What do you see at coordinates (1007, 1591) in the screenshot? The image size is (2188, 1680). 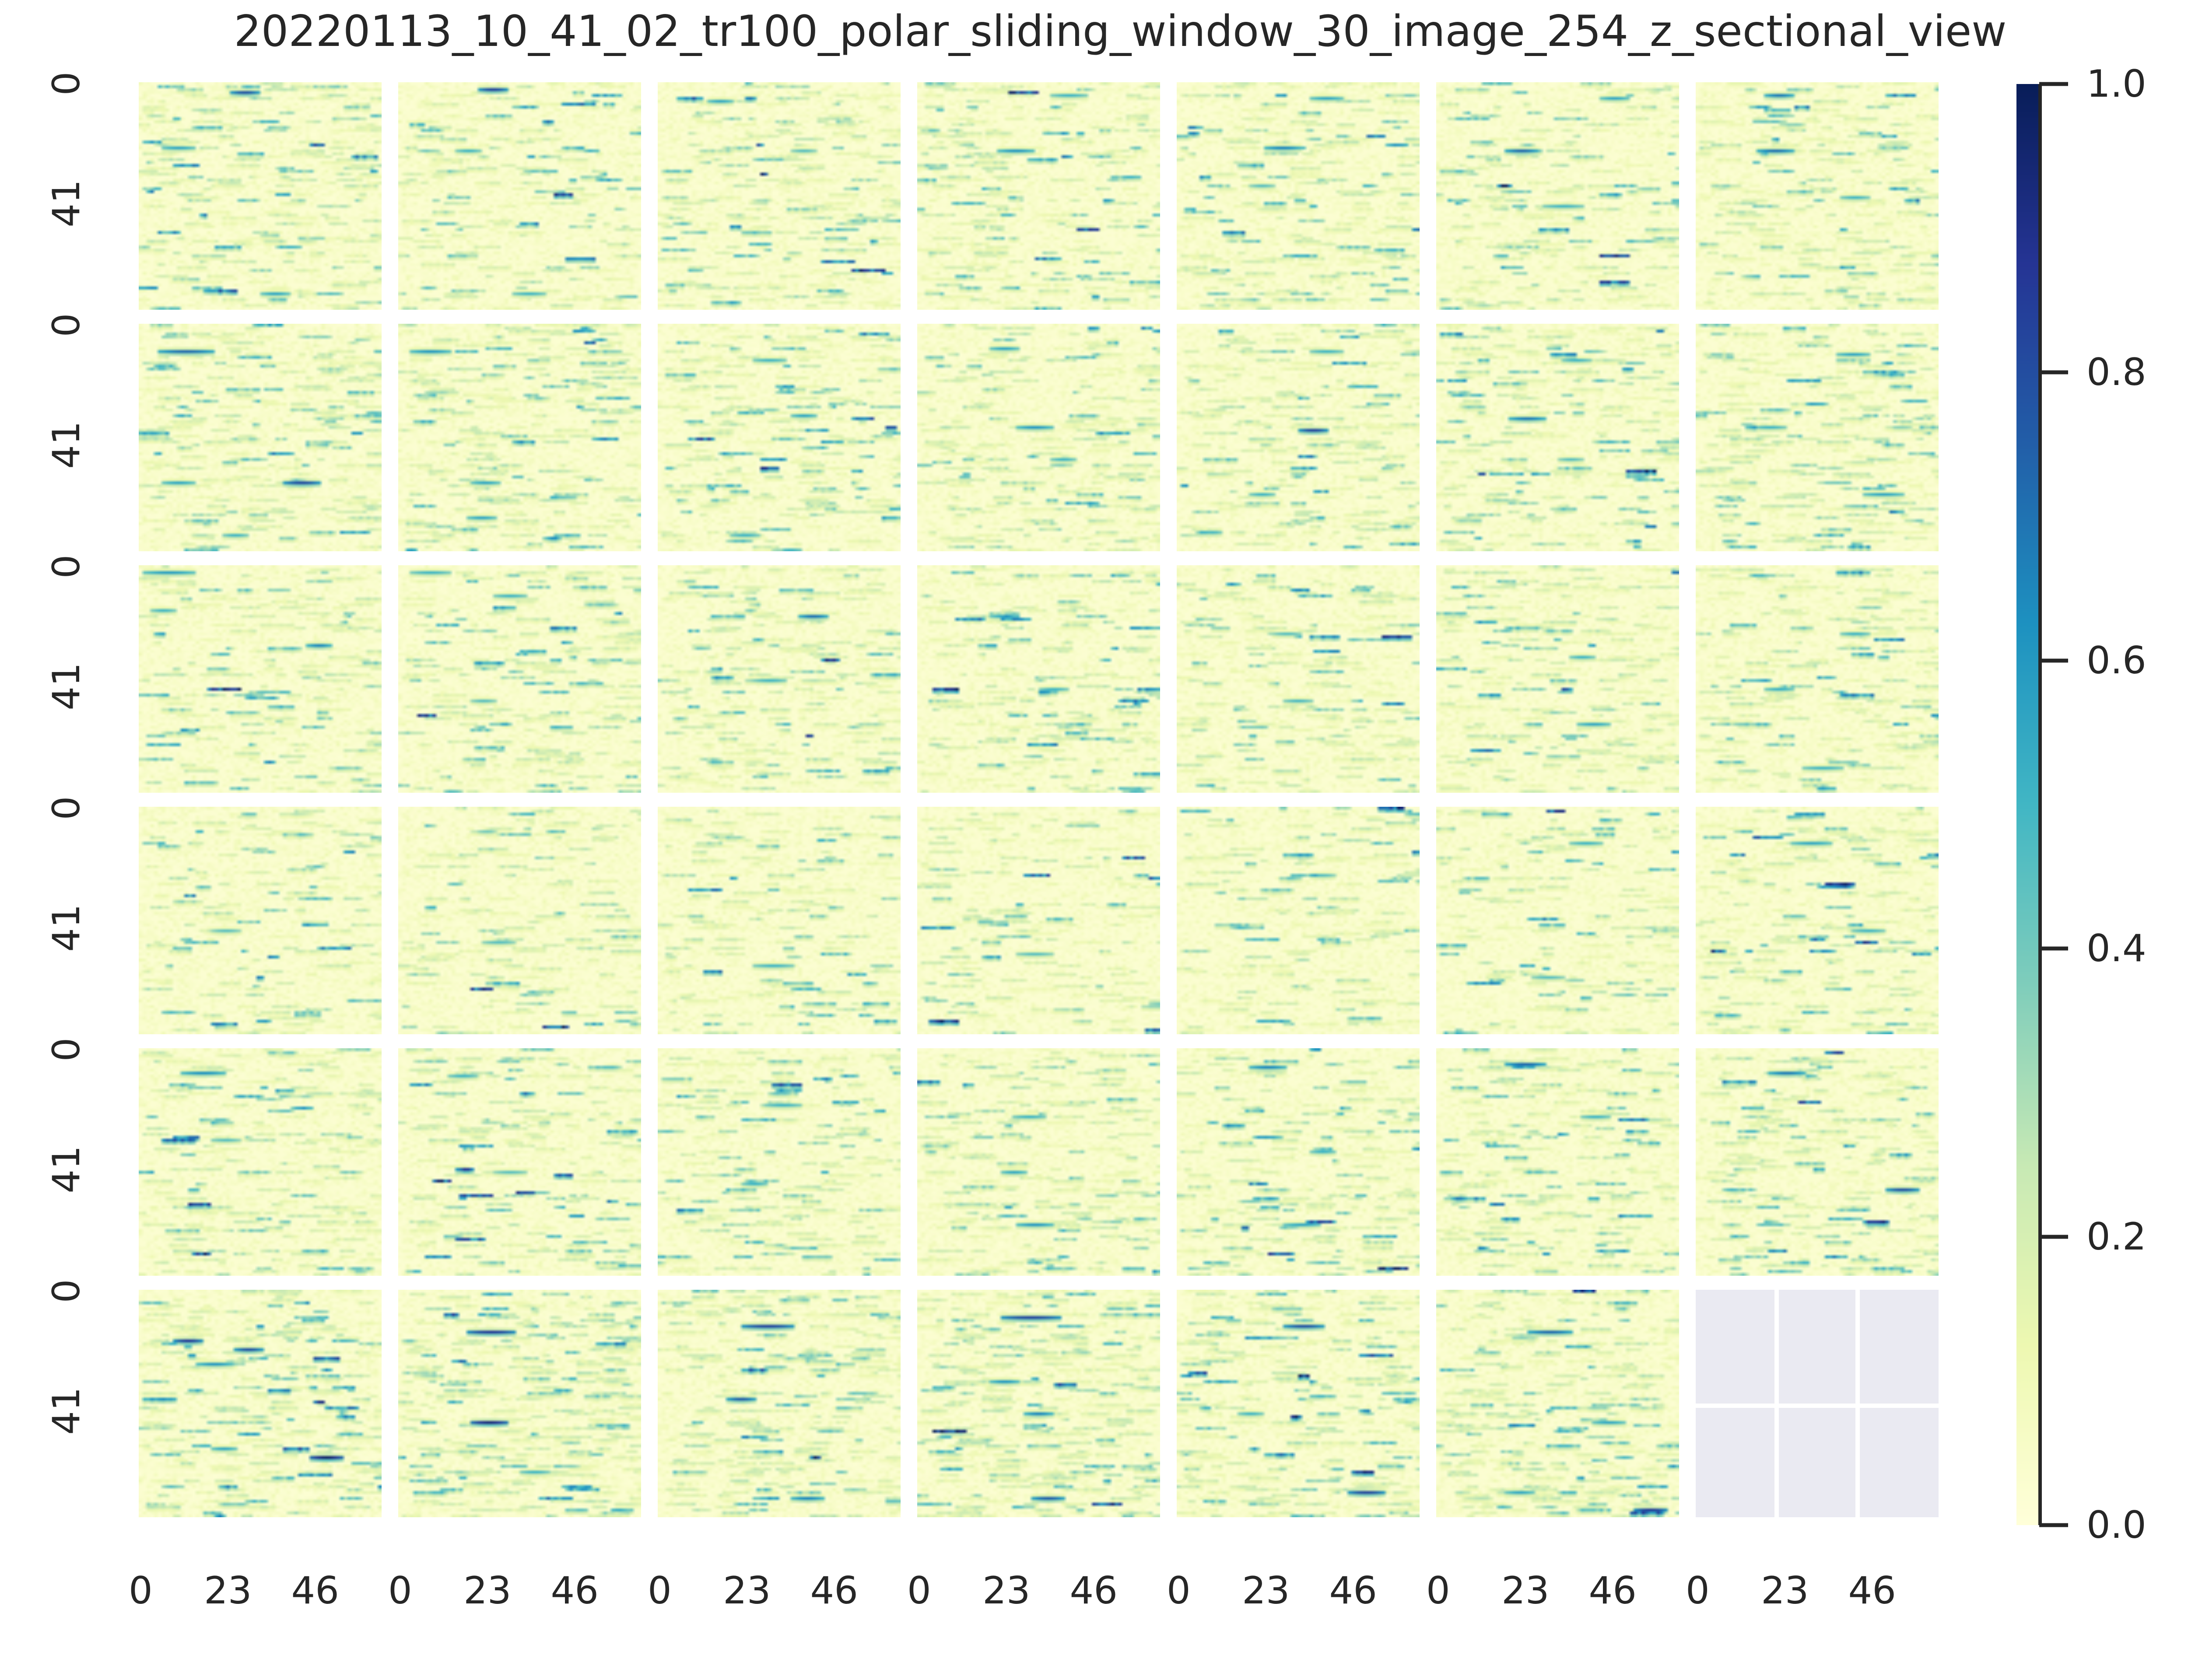 I see `x-tick-label-col4-23: 23` at bounding box center [1007, 1591].